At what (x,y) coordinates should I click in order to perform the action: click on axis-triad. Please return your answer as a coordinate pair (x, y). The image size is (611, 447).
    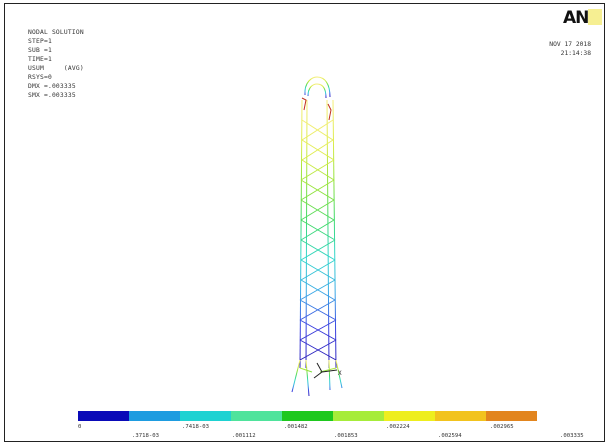
    Looking at the image, I should click on (325, 370).